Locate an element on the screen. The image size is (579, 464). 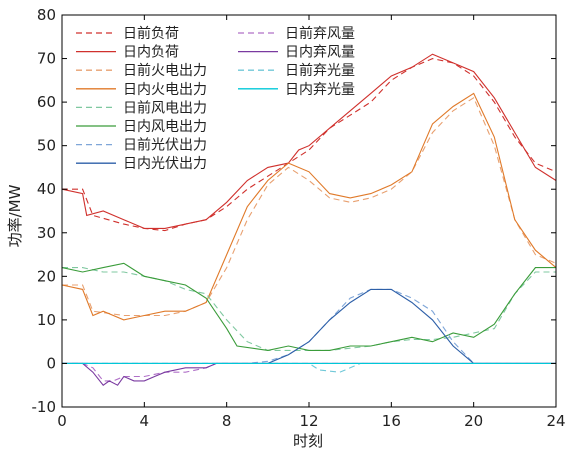
y-tick-label: 50 is located at coordinates (46, 146).